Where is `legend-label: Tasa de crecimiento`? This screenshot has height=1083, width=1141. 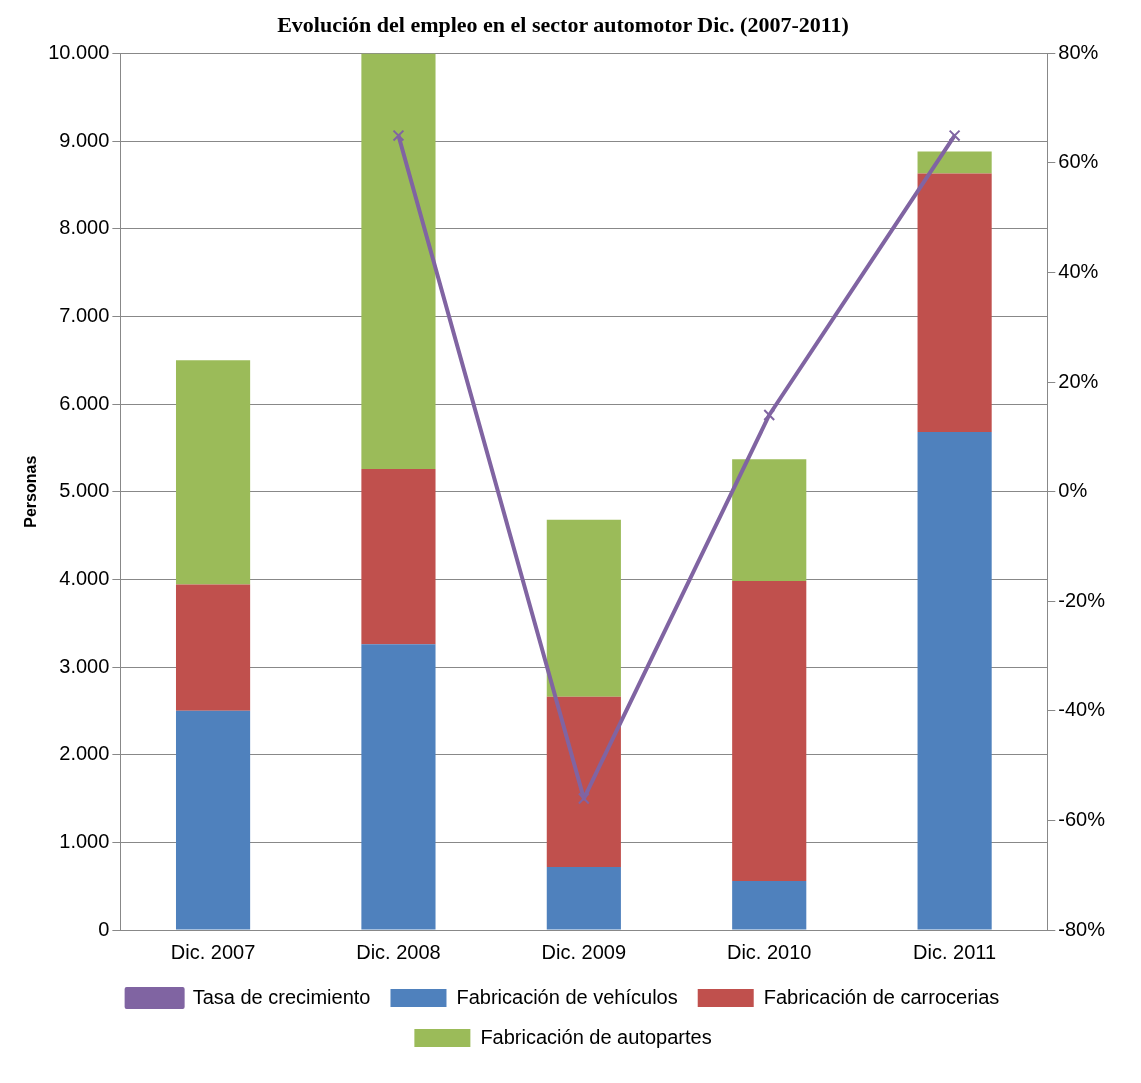 legend-label: Tasa de crecimiento is located at coordinates (281, 996).